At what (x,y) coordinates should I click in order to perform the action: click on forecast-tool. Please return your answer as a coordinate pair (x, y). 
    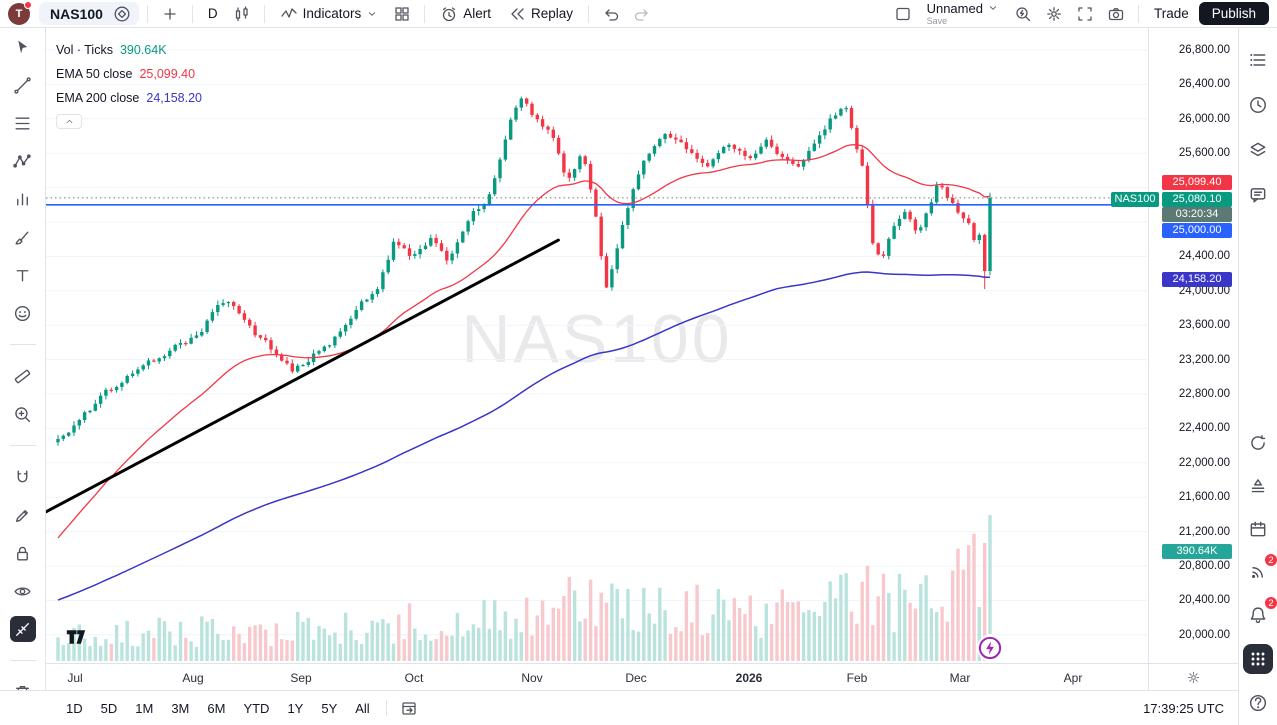
    Looking at the image, I should click on (23, 199).